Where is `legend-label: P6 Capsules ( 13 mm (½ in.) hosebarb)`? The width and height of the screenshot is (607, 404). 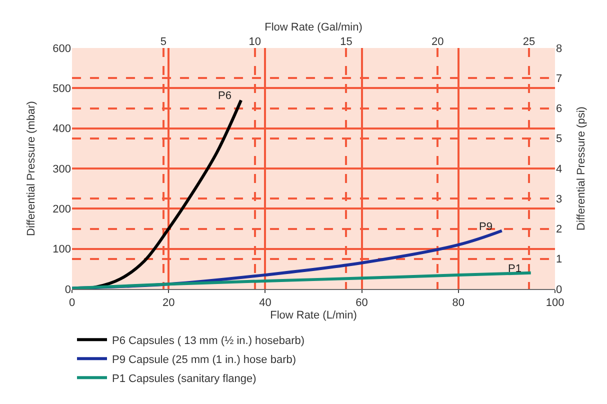 legend-label: P6 Capsules ( 13 mm (½ in.) hosebarb) is located at coordinates (208, 340).